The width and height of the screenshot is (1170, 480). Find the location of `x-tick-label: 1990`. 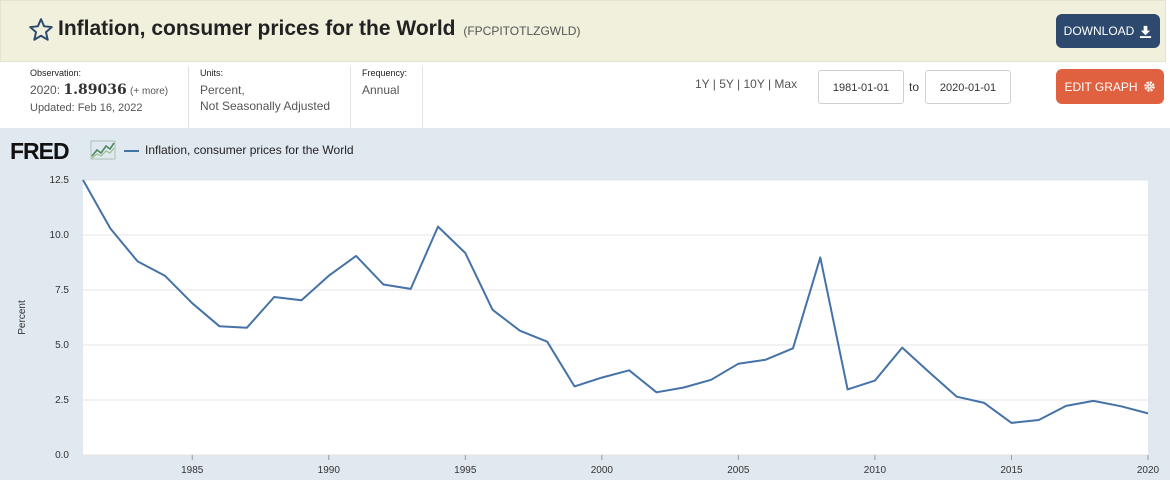

x-tick-label: 1990 is located at coordinates (329, 470).